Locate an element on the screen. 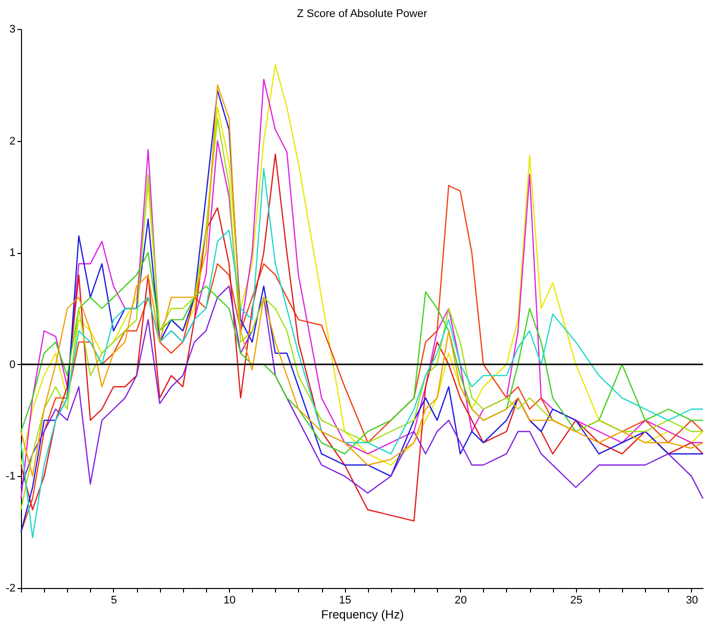  x-tick-label: 10 is located at coordinates (229, 600).